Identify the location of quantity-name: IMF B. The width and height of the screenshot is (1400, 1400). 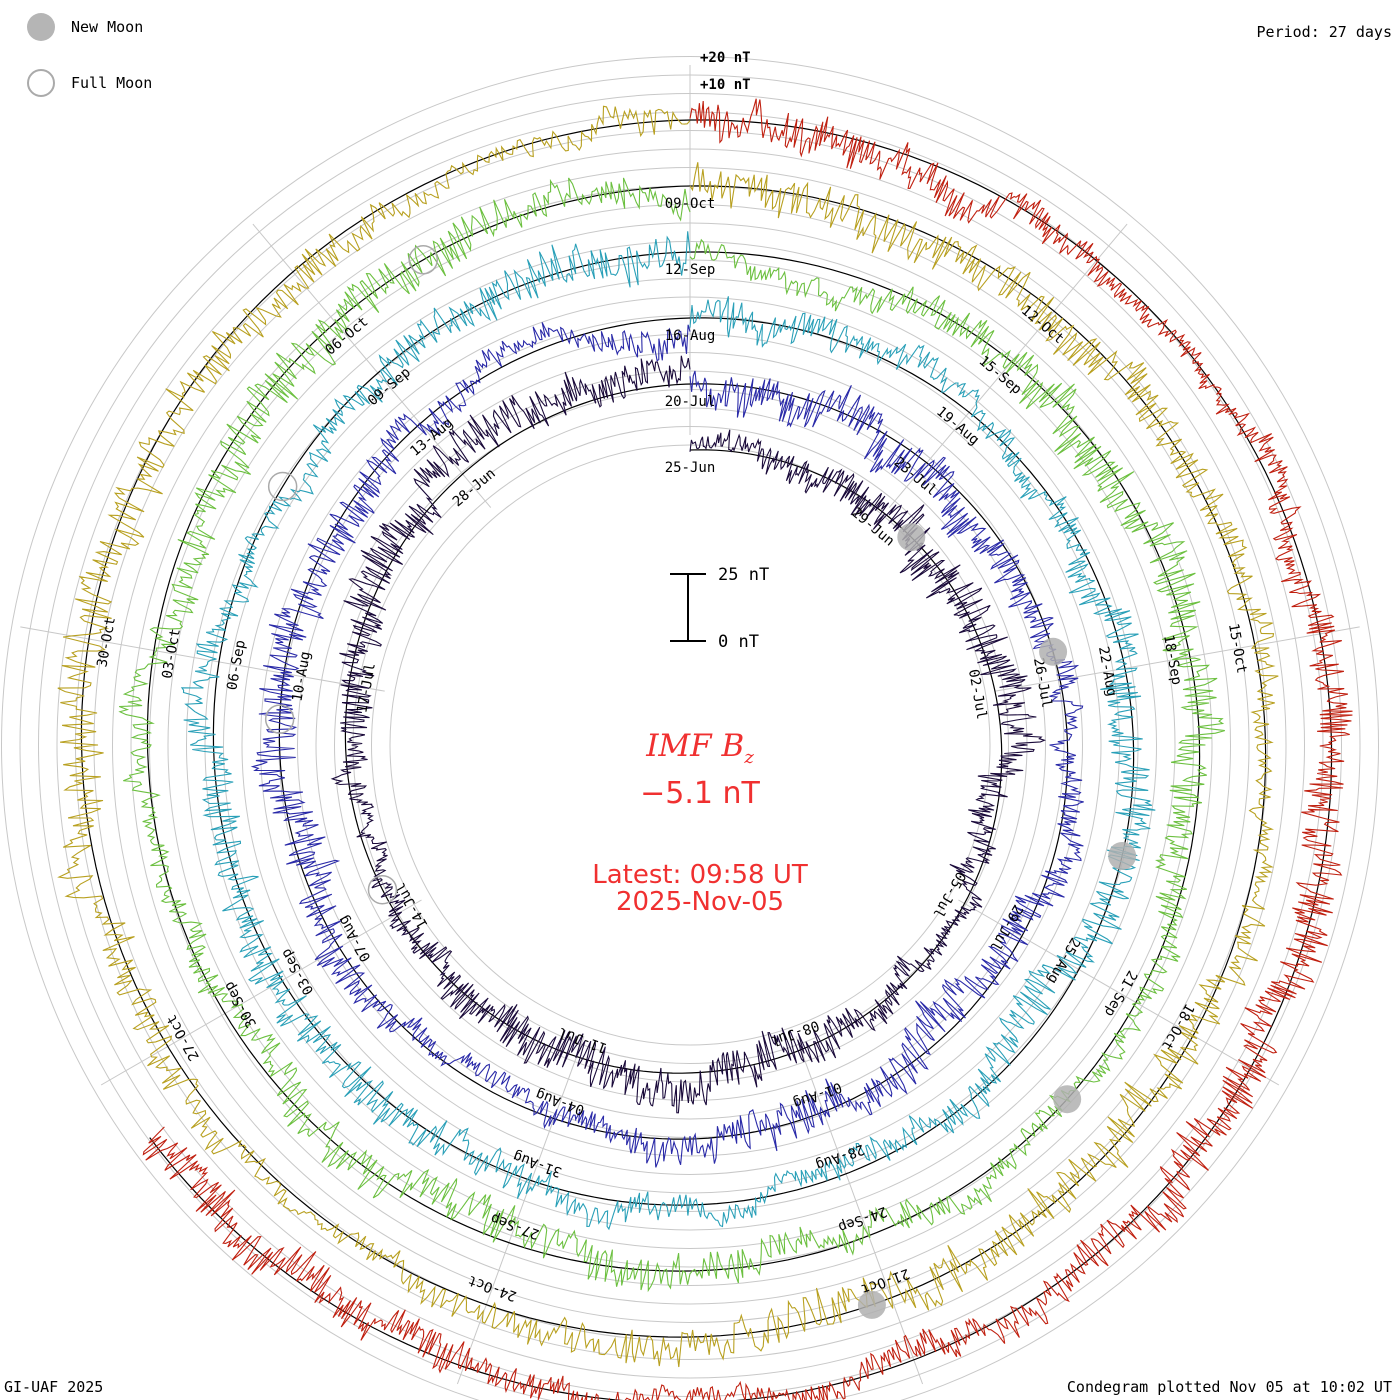
(695, 746).